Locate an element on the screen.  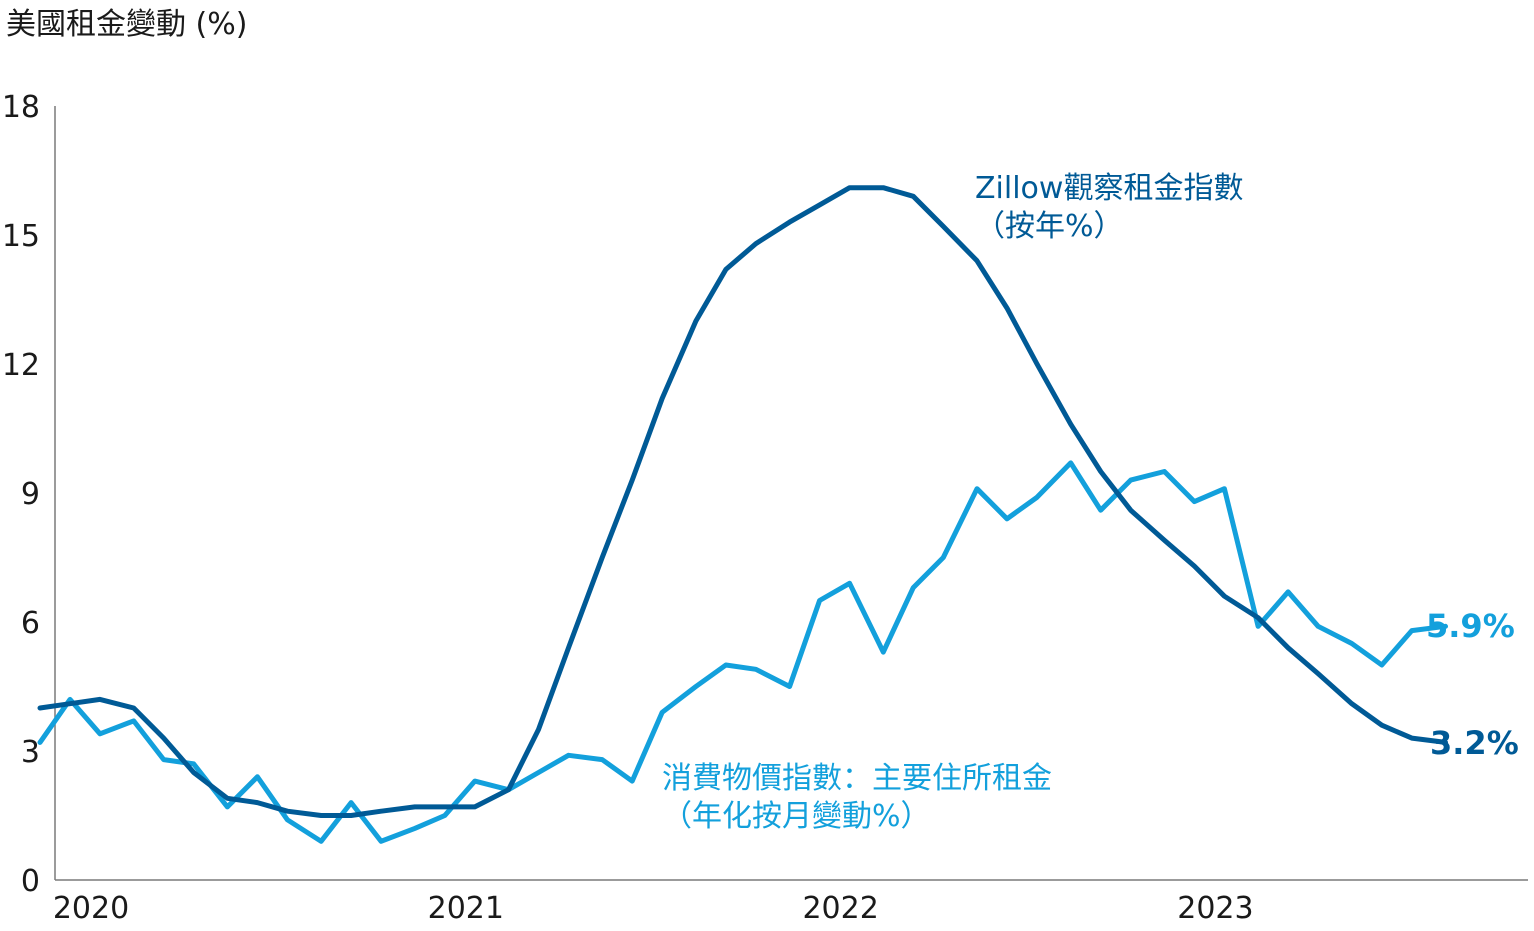
zillow-series-label-line2: （按年%） is located at coordinates (1049, 226).